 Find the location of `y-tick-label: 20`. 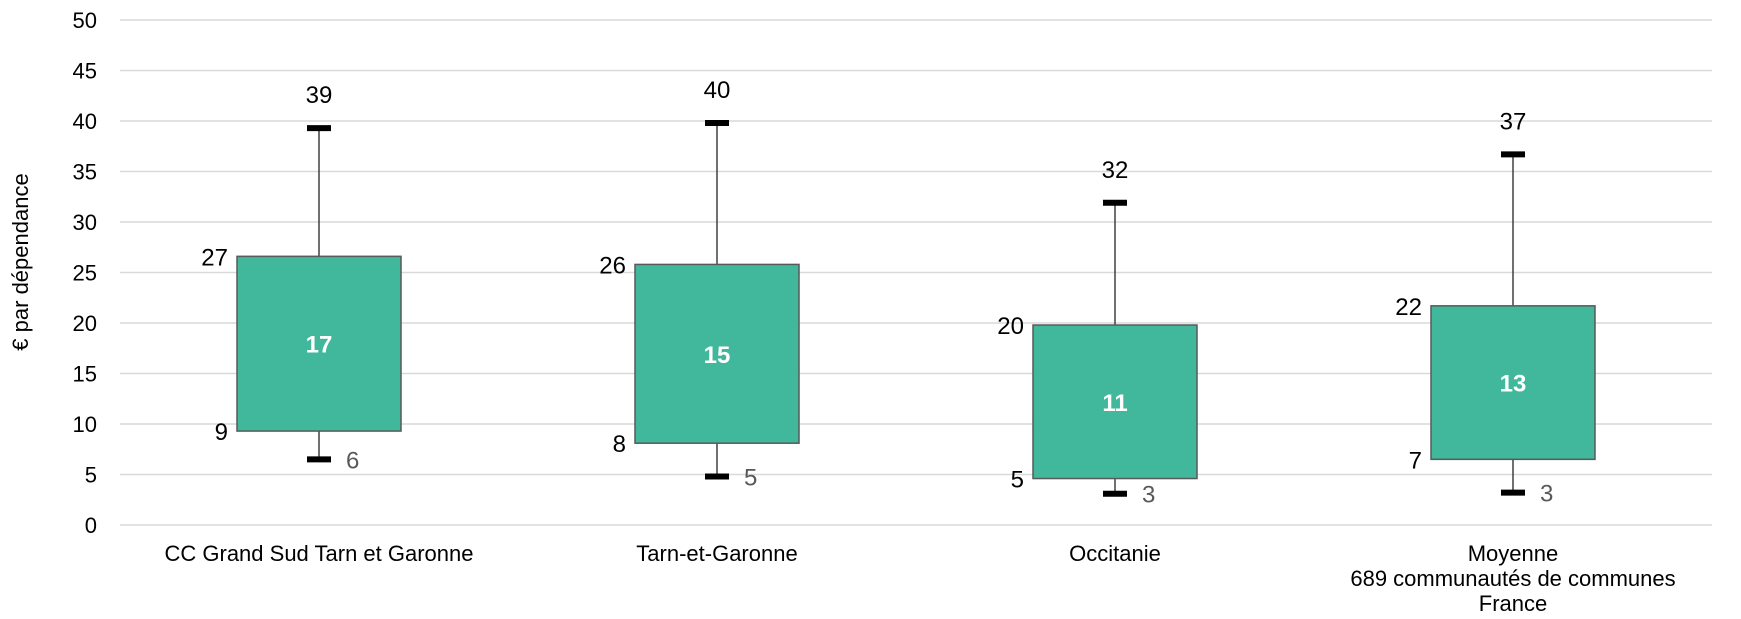

y-tick-label: 20 is located at coordinates (85, 323).